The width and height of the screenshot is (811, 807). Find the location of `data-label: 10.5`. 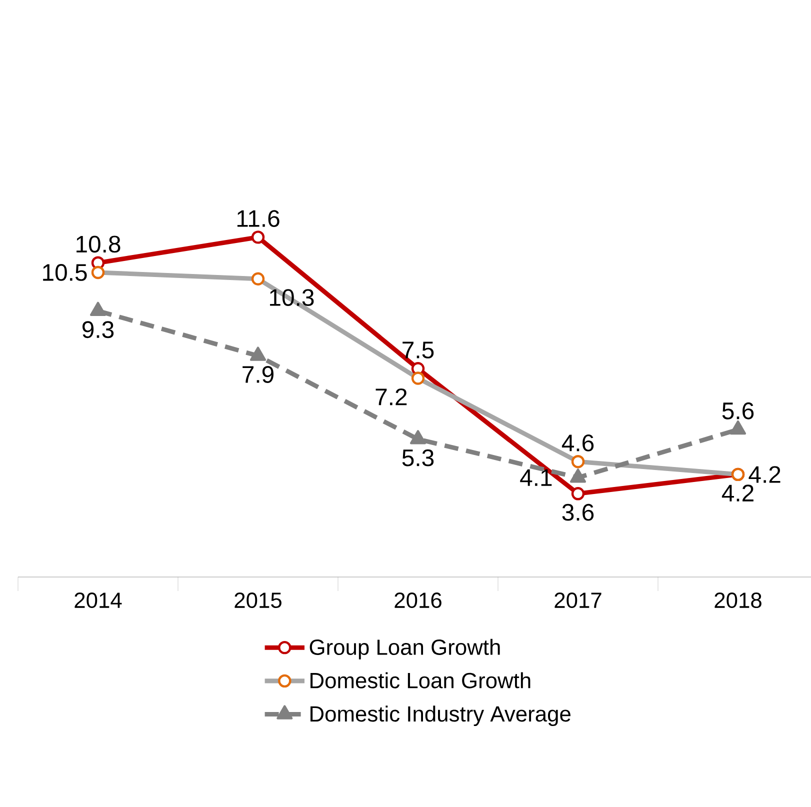

data-label: 10.5 is located at coordinates (65, 272).